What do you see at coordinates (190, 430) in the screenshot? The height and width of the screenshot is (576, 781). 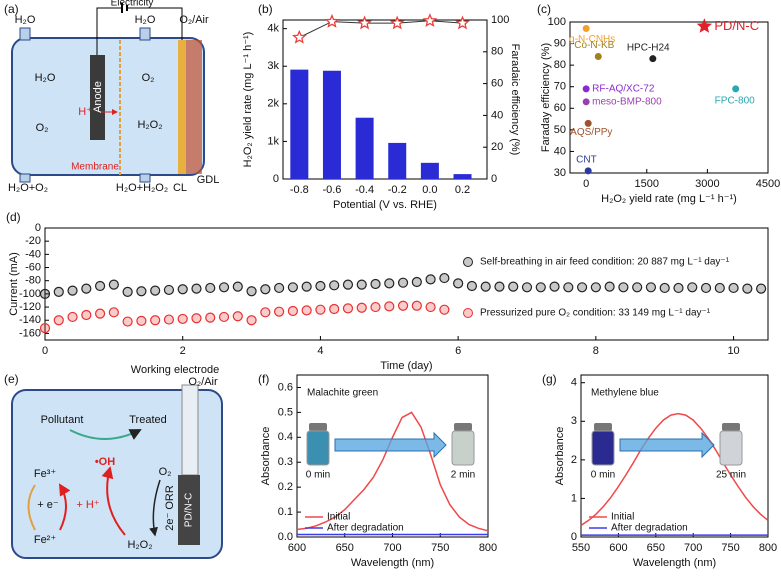 I see `electrode-holder` at bounding box center [190, 430].